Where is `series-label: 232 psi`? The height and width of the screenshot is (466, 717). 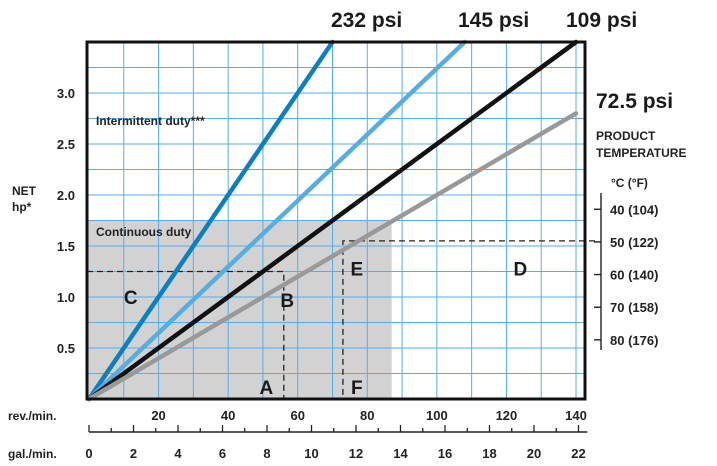 series-label: 232 psi is located at coordinates (366, 20).